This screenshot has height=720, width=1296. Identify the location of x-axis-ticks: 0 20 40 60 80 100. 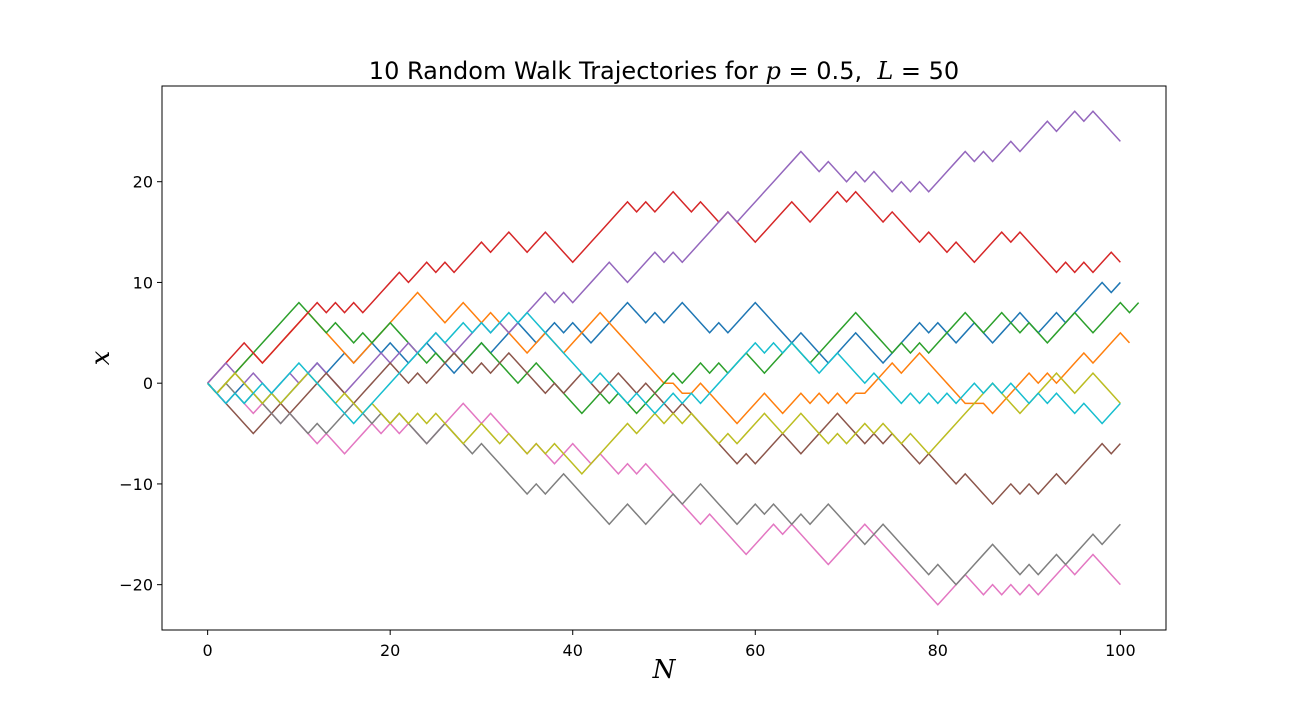
(669, 645).